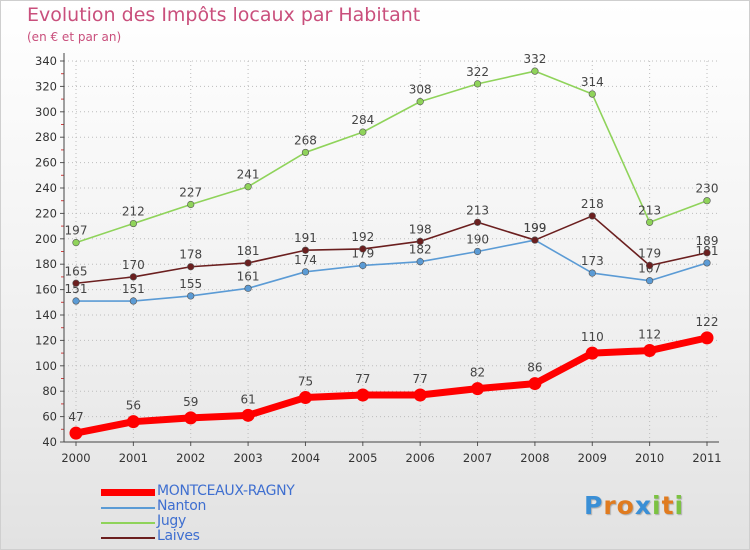  What do you see at coordinates (75, 417) in the screenshot?
I see `data-label-montceaux-ragny: 47` at bounding box center [75, 417].